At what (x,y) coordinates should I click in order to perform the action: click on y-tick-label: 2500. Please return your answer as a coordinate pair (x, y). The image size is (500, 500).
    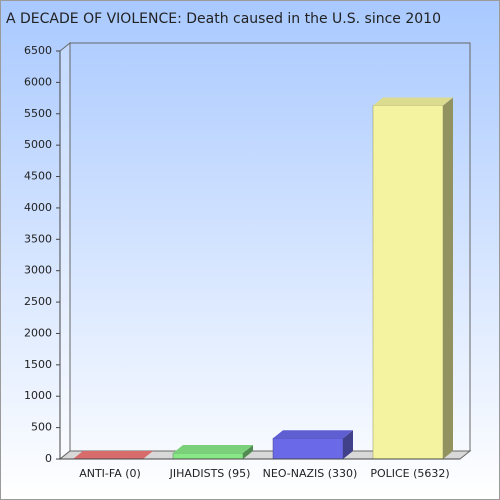
    Looking at the image, I should click on (38, 301).